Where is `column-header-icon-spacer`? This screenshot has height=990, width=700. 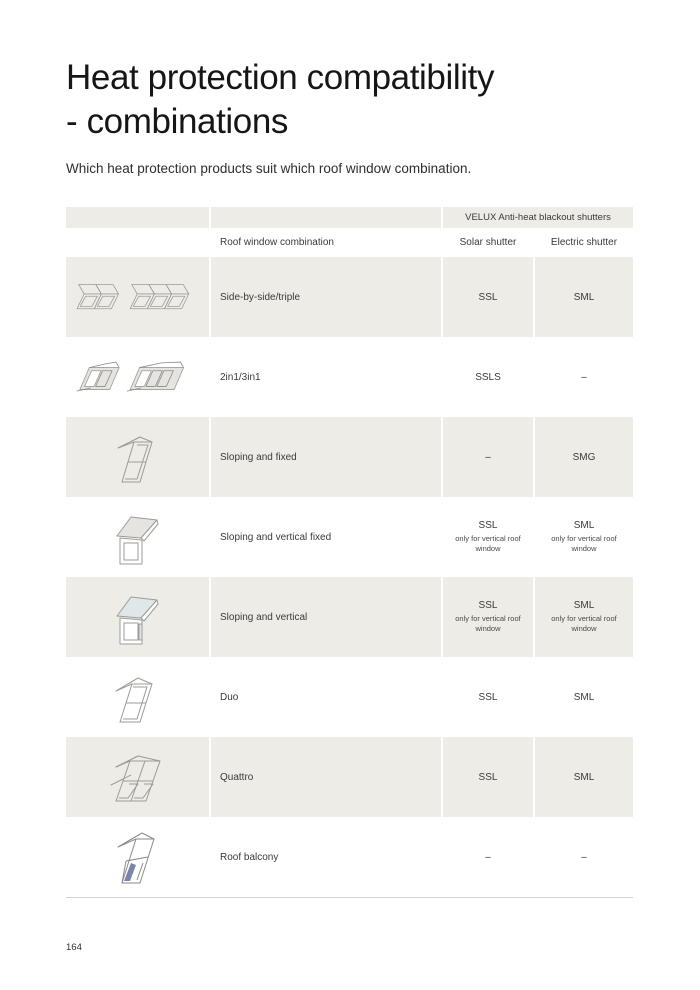
column-header-icon-spacer is located at coordinates (137, 242).